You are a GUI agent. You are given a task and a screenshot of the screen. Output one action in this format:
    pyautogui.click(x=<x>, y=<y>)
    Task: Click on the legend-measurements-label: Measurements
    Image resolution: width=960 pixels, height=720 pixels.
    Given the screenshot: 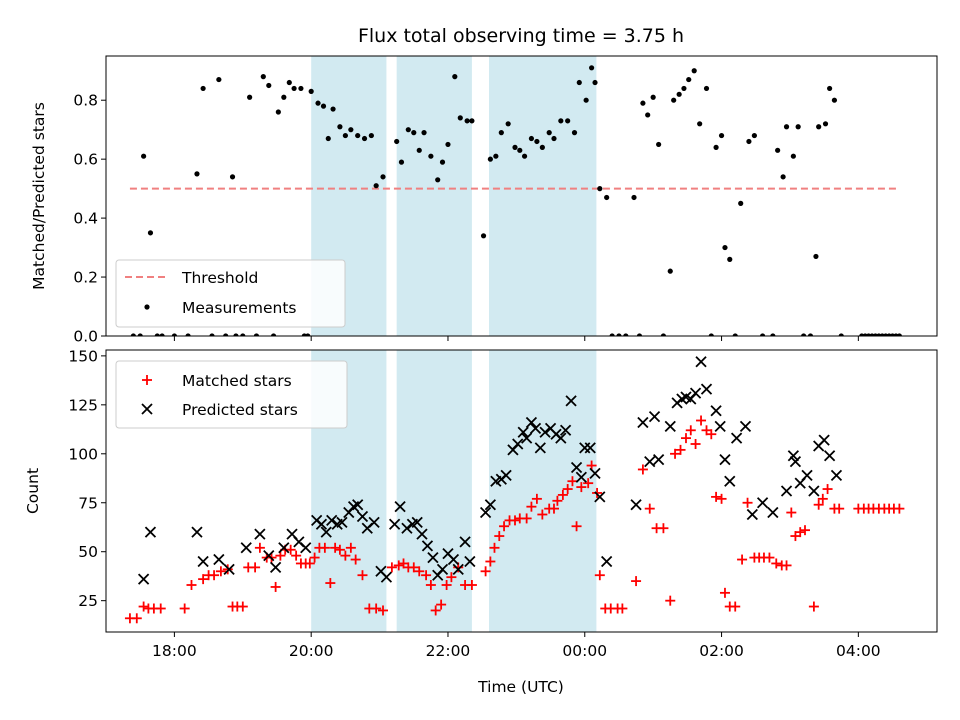 What is the action you would take?
    pyautogui.click(x=239, y=308)
    